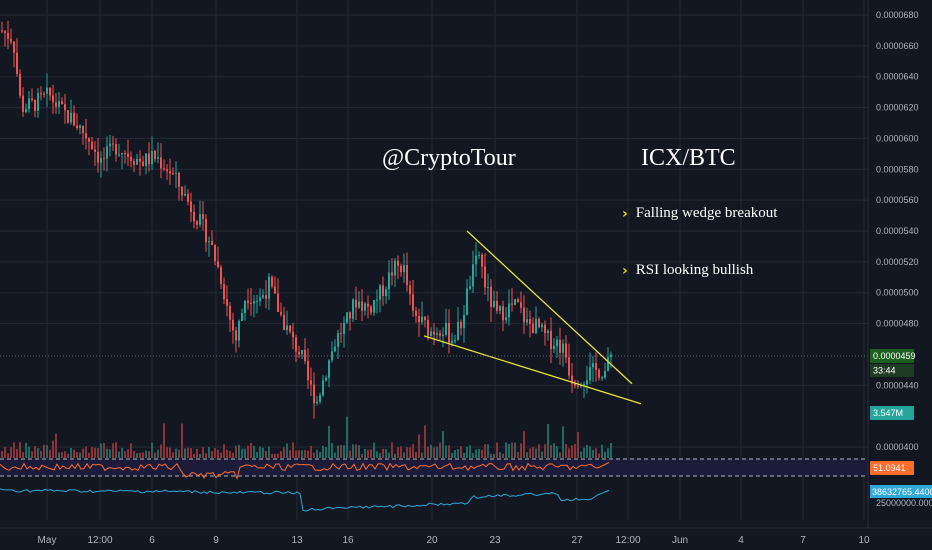 This screenshot has width=932, height=550. I want to click on time-axis: May 12:00 6 9 13 16 20 23 27 12:00 Jun 4 7 10, so click(466, 538).